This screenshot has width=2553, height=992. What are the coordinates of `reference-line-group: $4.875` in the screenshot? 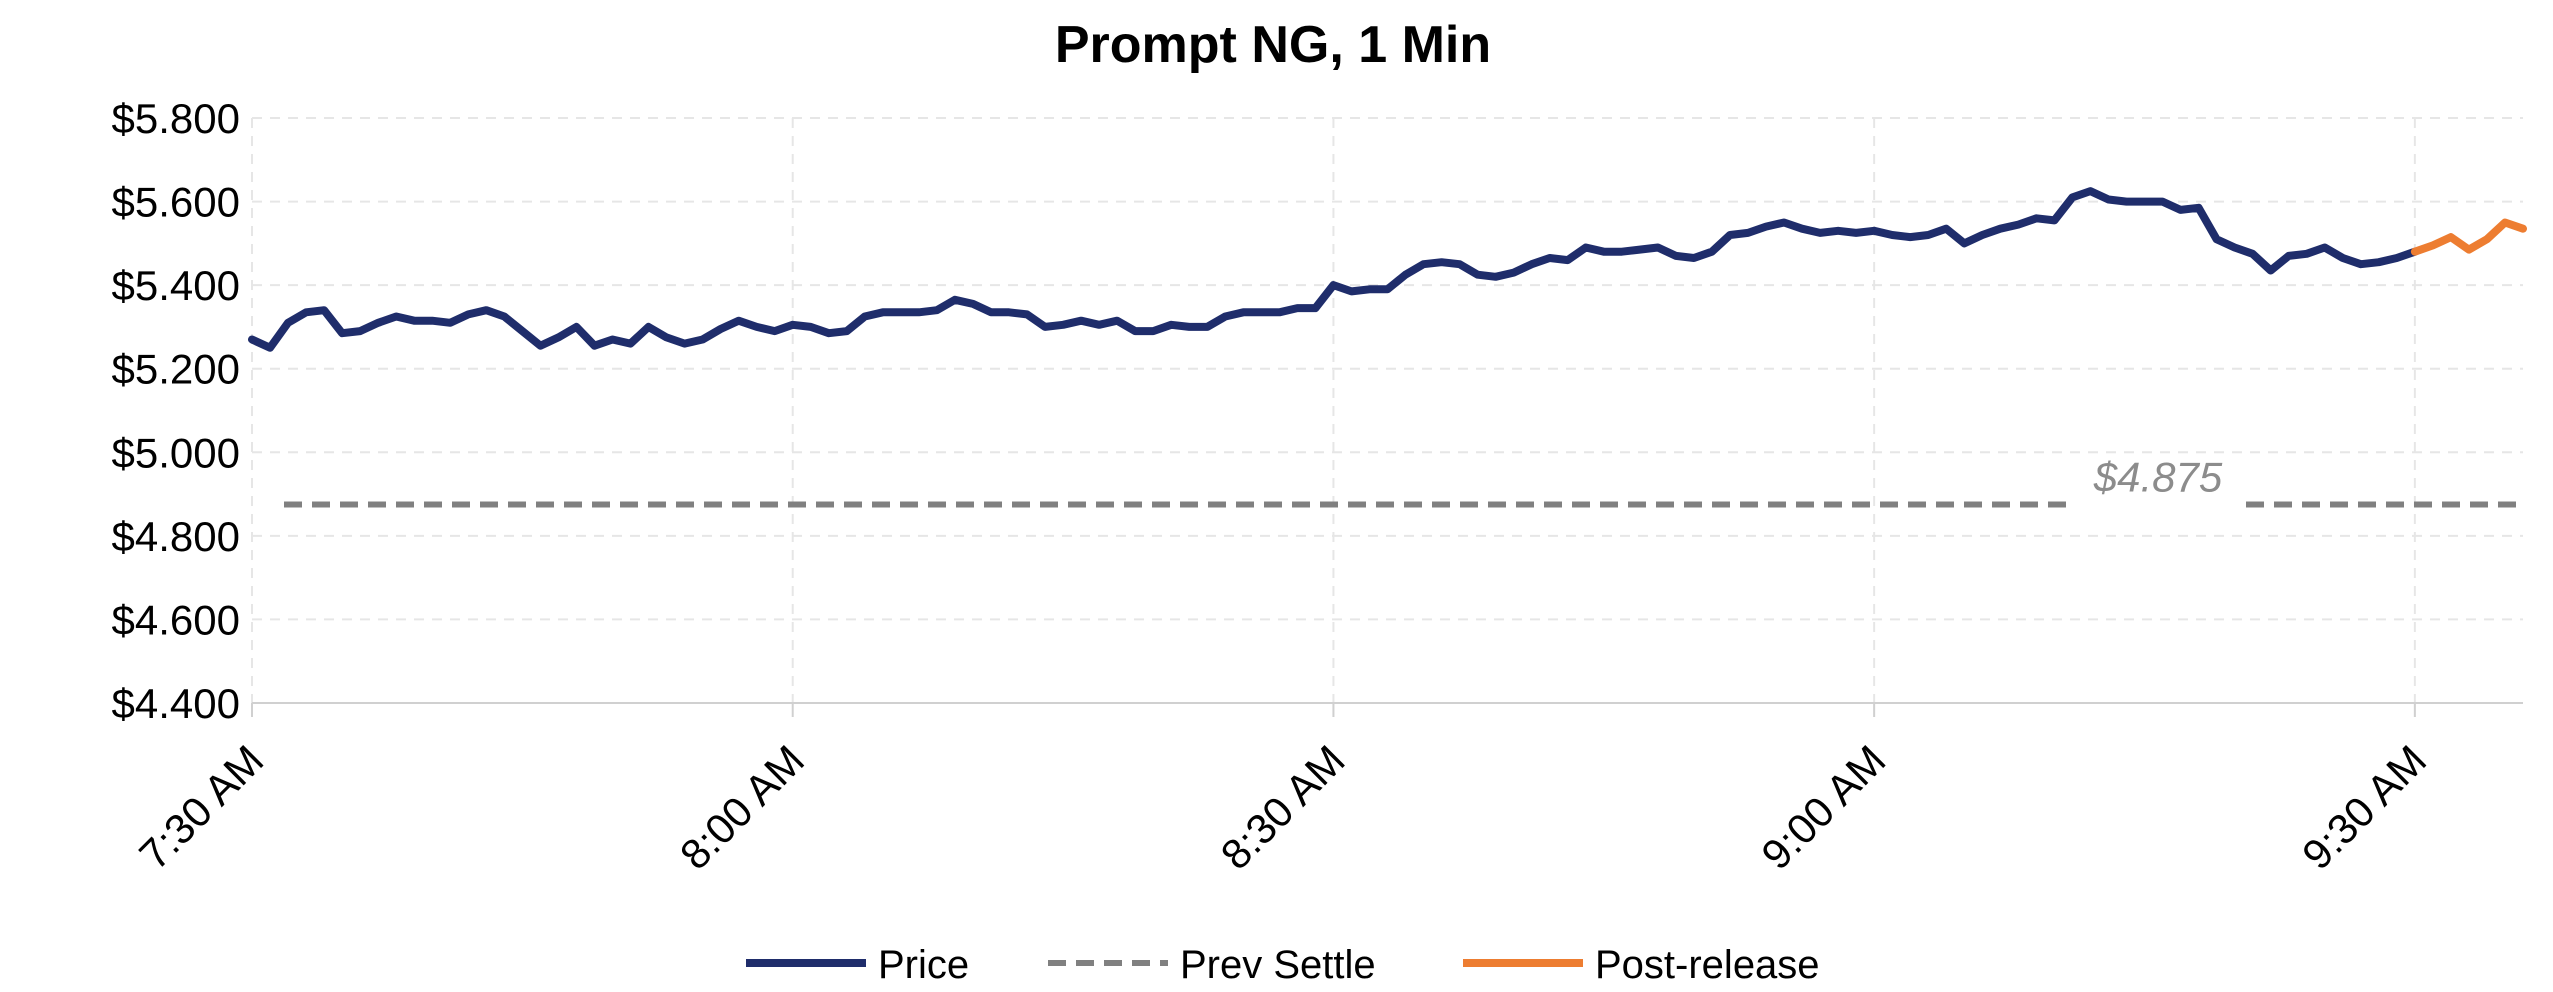 It's located at (1403, 481).